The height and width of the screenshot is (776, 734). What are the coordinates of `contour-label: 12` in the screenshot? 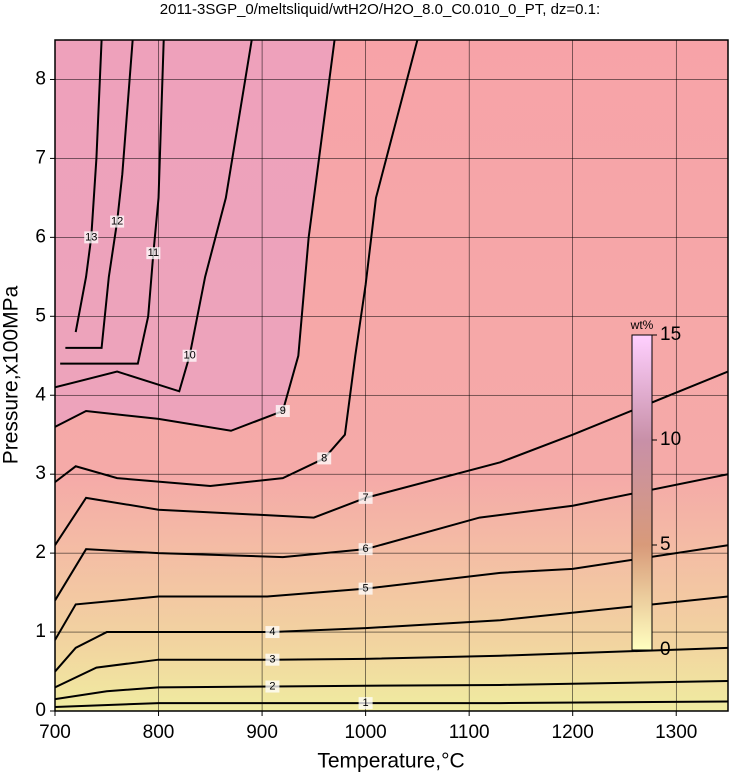 It's located at (117, 221).